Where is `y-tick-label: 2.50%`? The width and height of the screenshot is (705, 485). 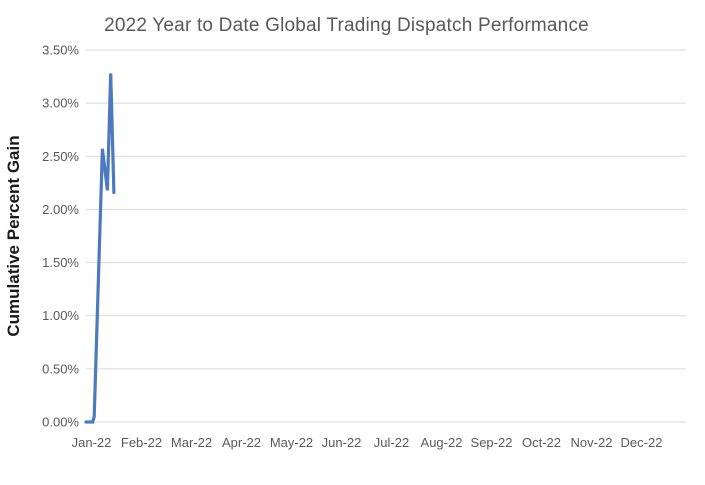
y-tick-label: 2.50% is located at coordinates (60, 156).